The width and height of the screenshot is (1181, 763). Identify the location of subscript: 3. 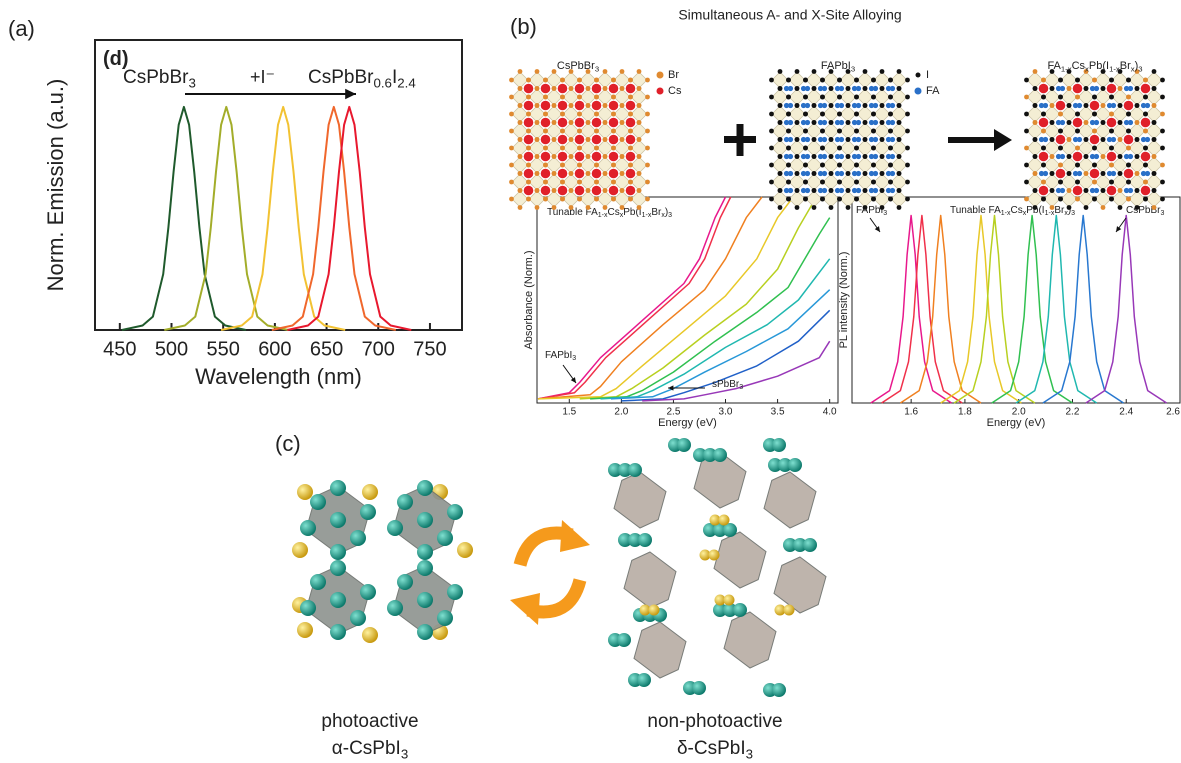
(1073, 213).